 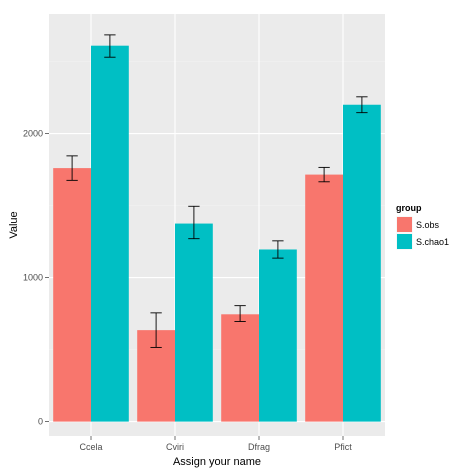 I want to click on x-tick-label: Cviri, so click(x=175, y=447).